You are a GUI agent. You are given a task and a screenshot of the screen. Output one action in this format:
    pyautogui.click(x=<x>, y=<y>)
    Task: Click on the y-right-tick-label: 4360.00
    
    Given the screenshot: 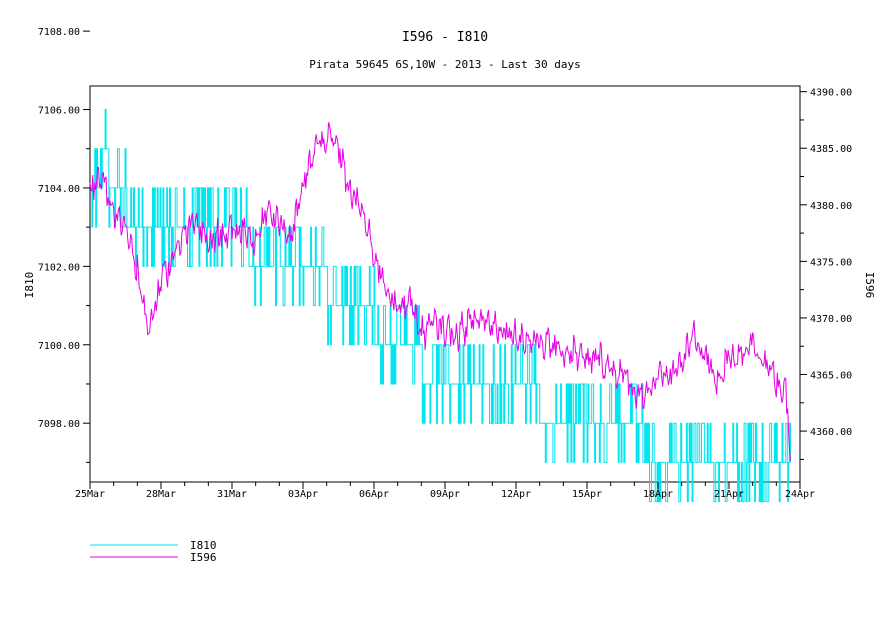 What is the action you would take?
    pyautogui.click(x=831, y=432)
    